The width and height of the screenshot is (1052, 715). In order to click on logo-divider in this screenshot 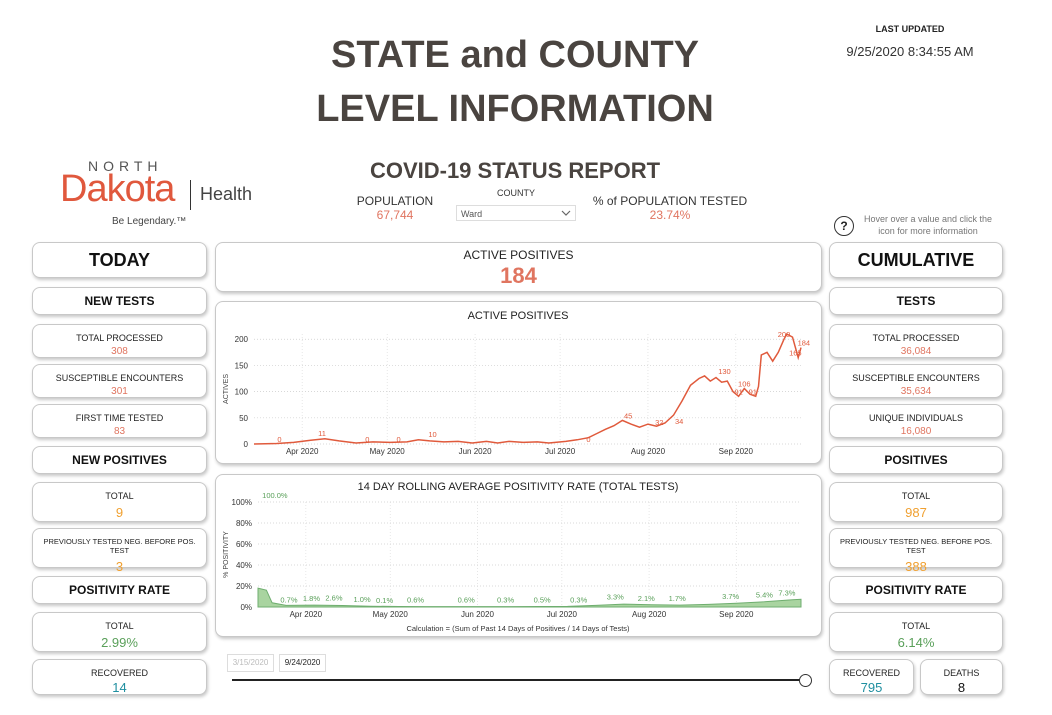, I will do `click(190, 195)`.